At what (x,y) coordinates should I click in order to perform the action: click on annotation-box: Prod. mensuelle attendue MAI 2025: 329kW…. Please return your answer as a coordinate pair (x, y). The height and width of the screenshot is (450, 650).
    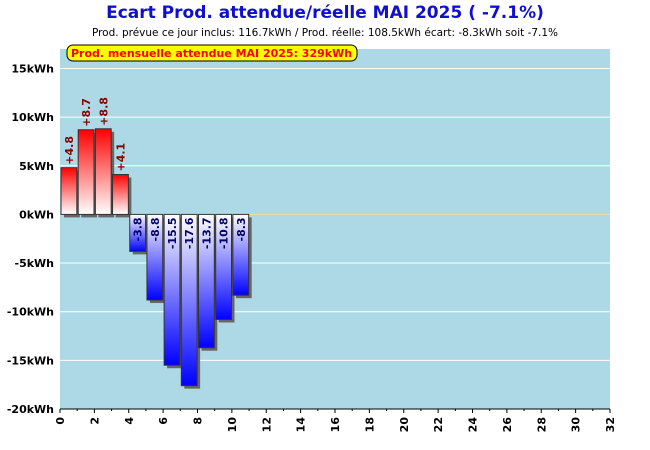
    Looking at the image, I should click on (212, 53).